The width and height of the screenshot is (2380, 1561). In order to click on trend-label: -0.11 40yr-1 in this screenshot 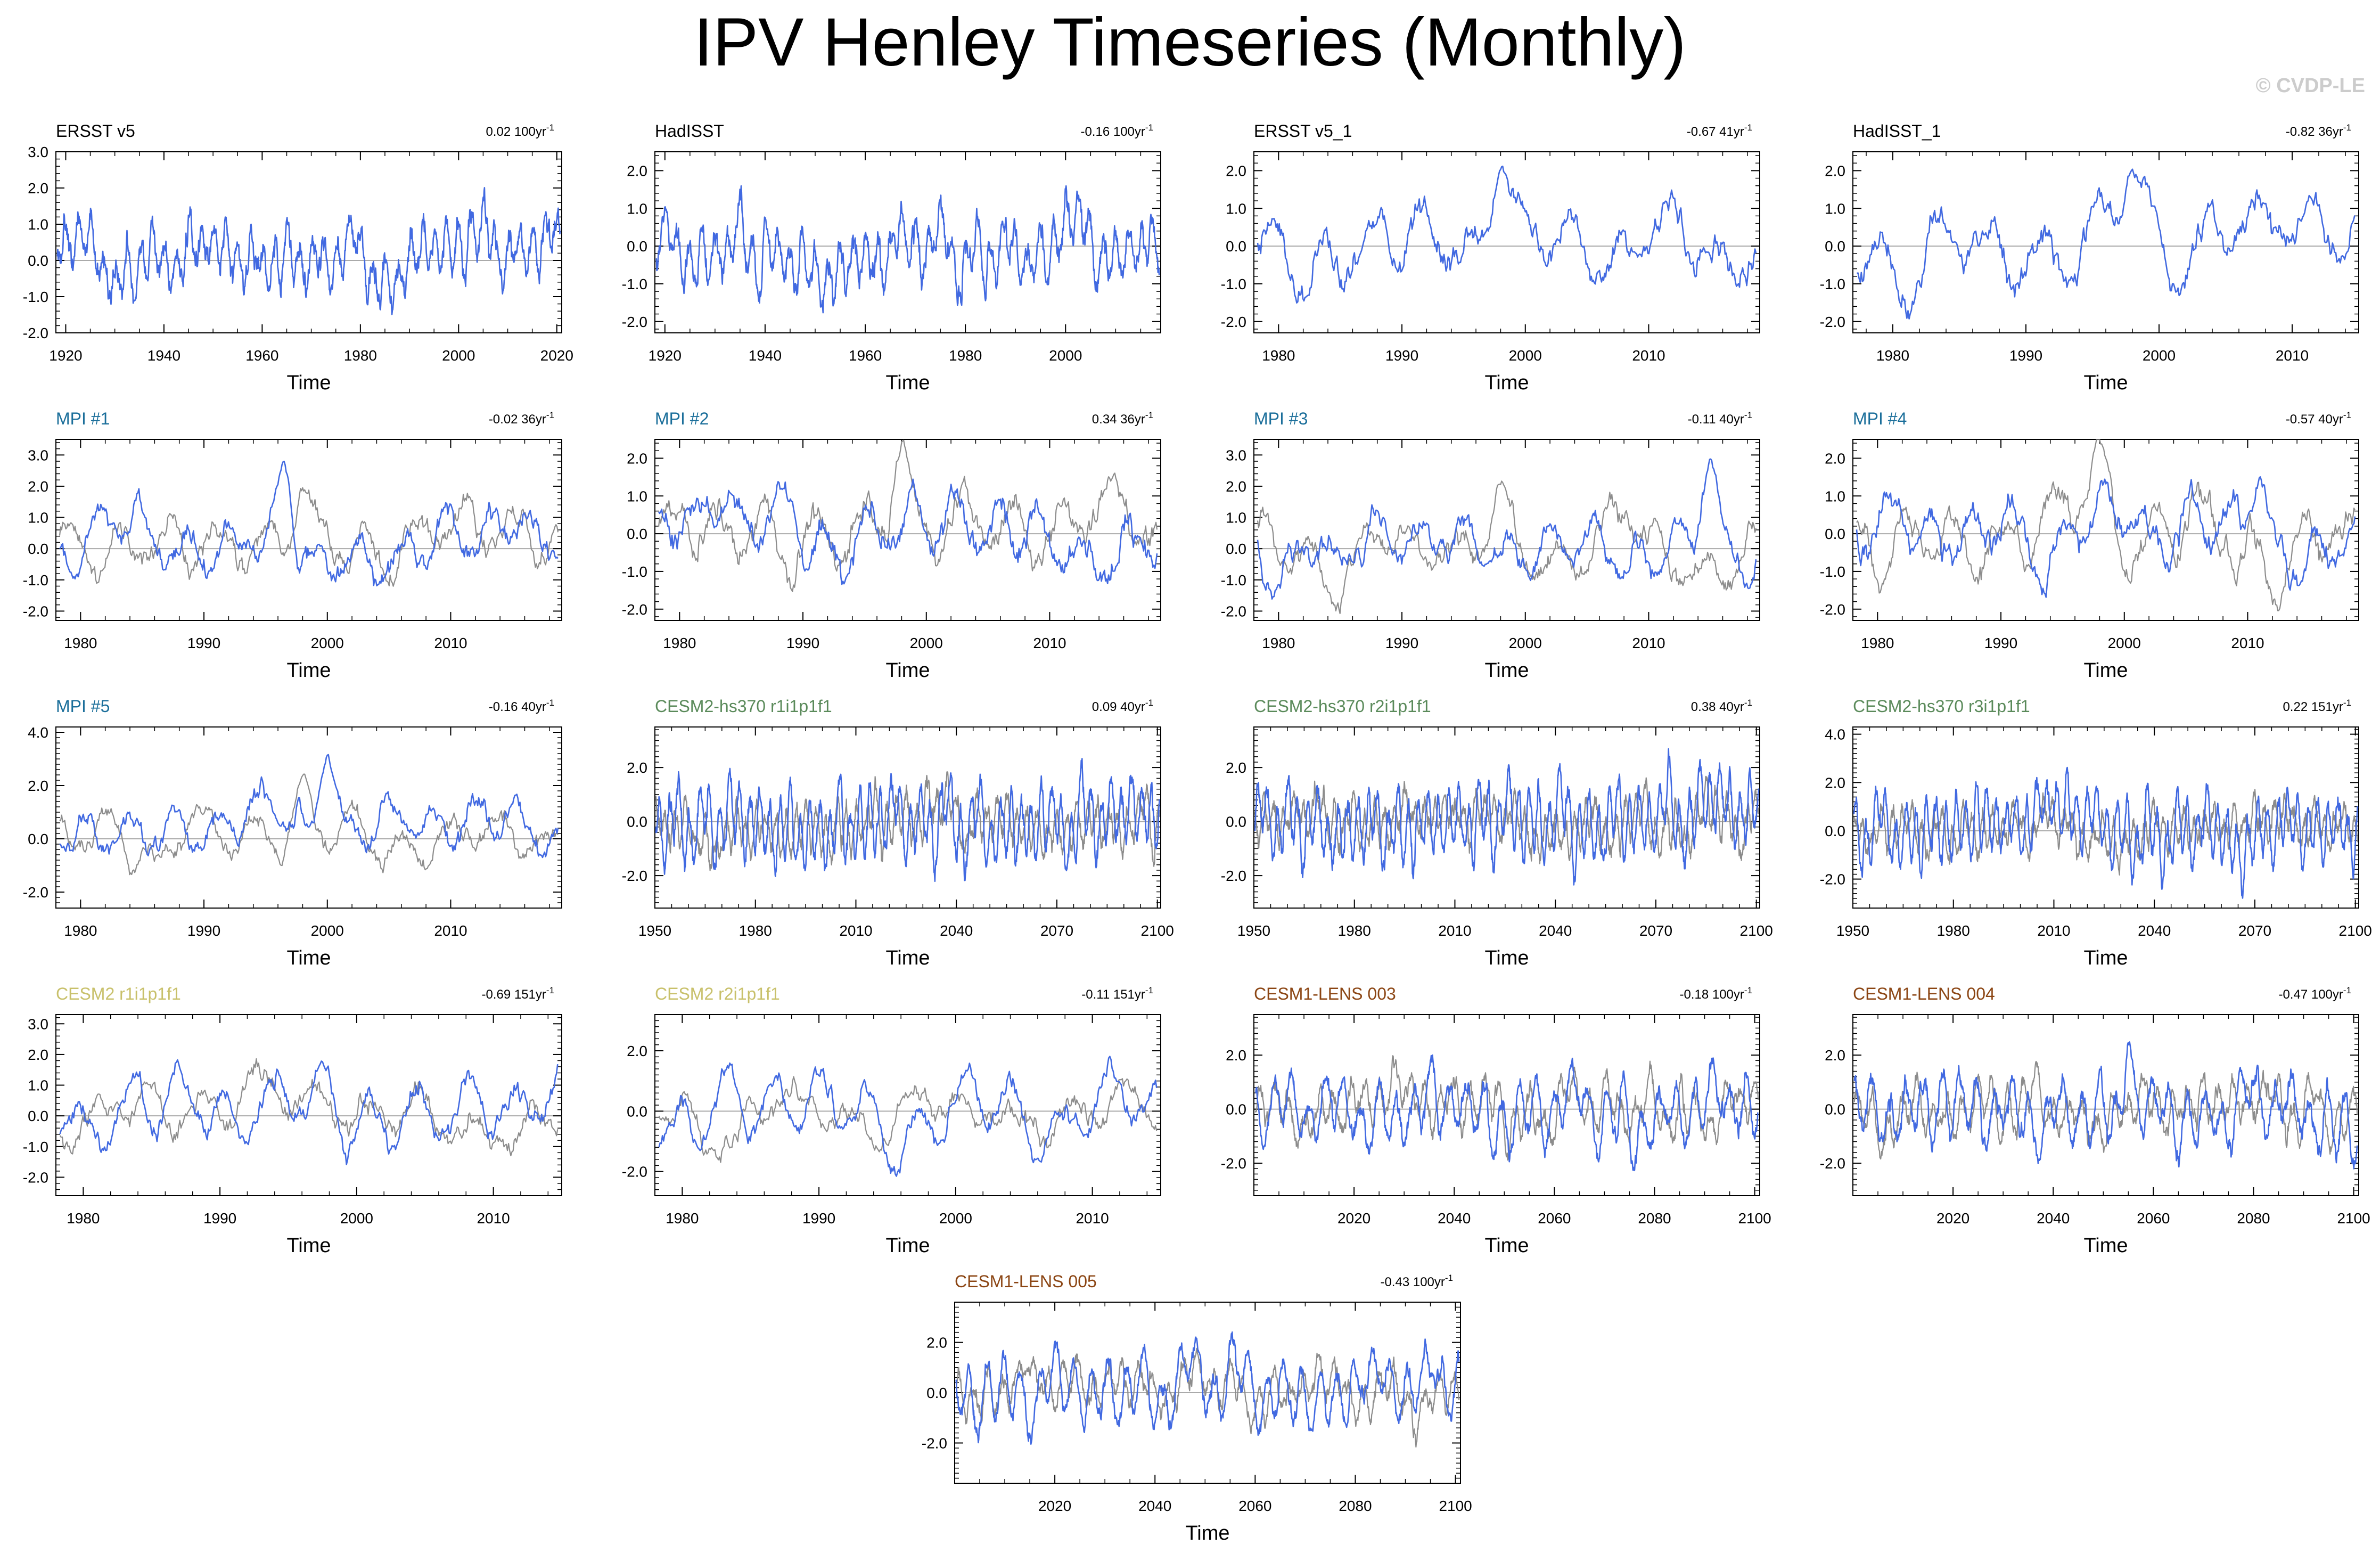, I will do `click(1720, 418)`.